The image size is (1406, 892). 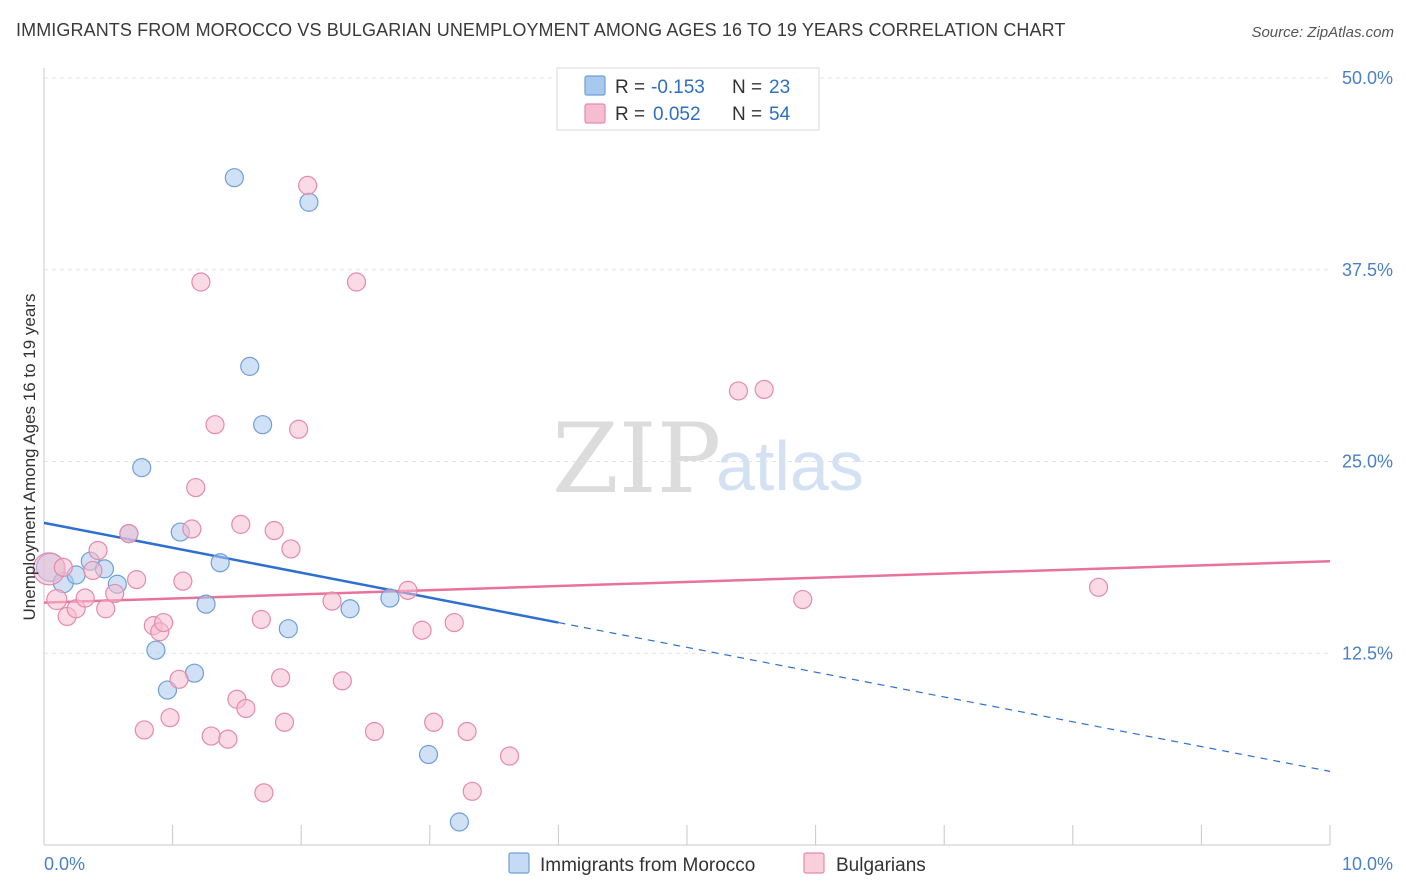 What do you see at coordinates (636, 459) in the screenshot?
I see `watermark-zip: ZIP` at bounding box center [636, 459].